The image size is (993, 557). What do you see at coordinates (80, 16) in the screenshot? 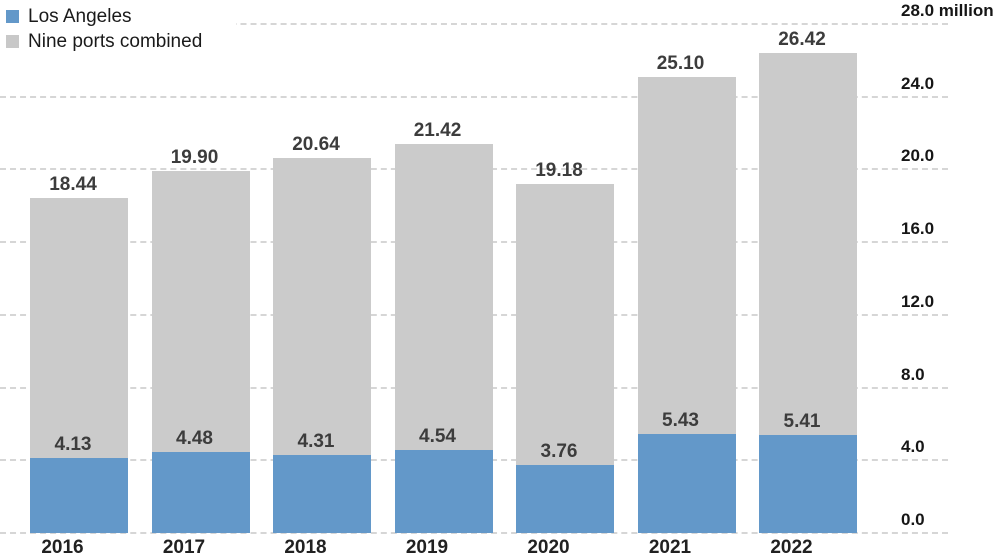
I see `legend-label-los-angeles: Los Angeles` at bounding box center [80, 16].